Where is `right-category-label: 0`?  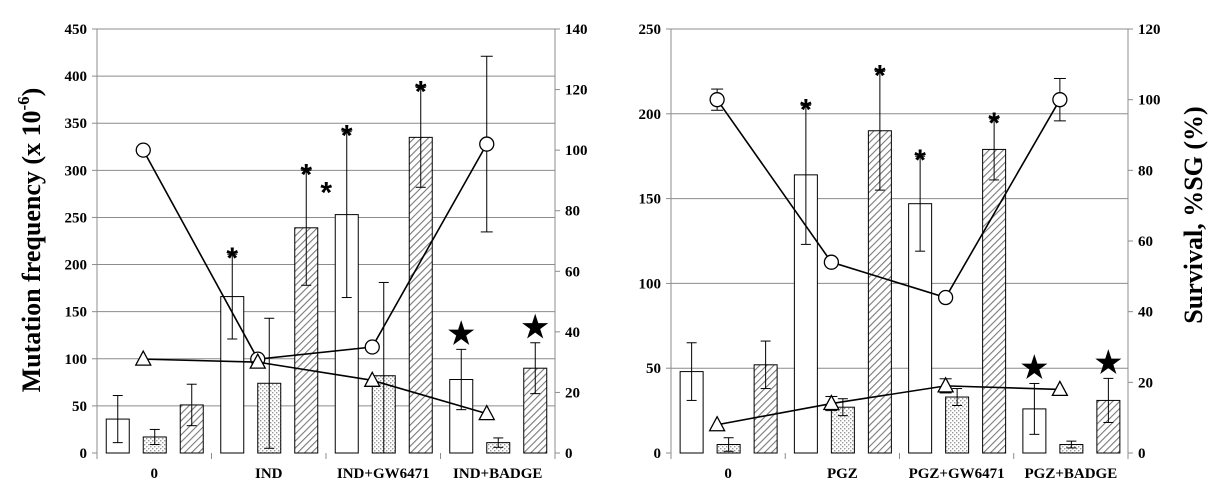 right-category-label: 0 is located at coordinates (728, 474).